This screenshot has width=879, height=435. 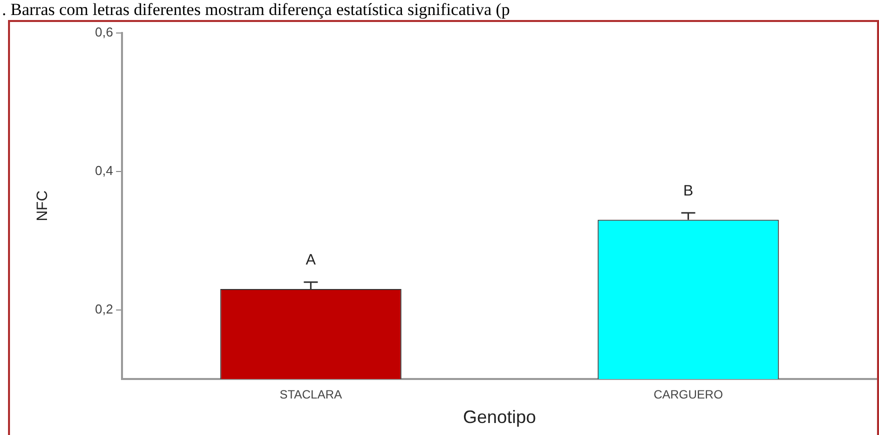 What do you see at coordinates (43, 206) in the screenshot?
I see `y-axis-title: NFC` at bounding box center [43, 206].